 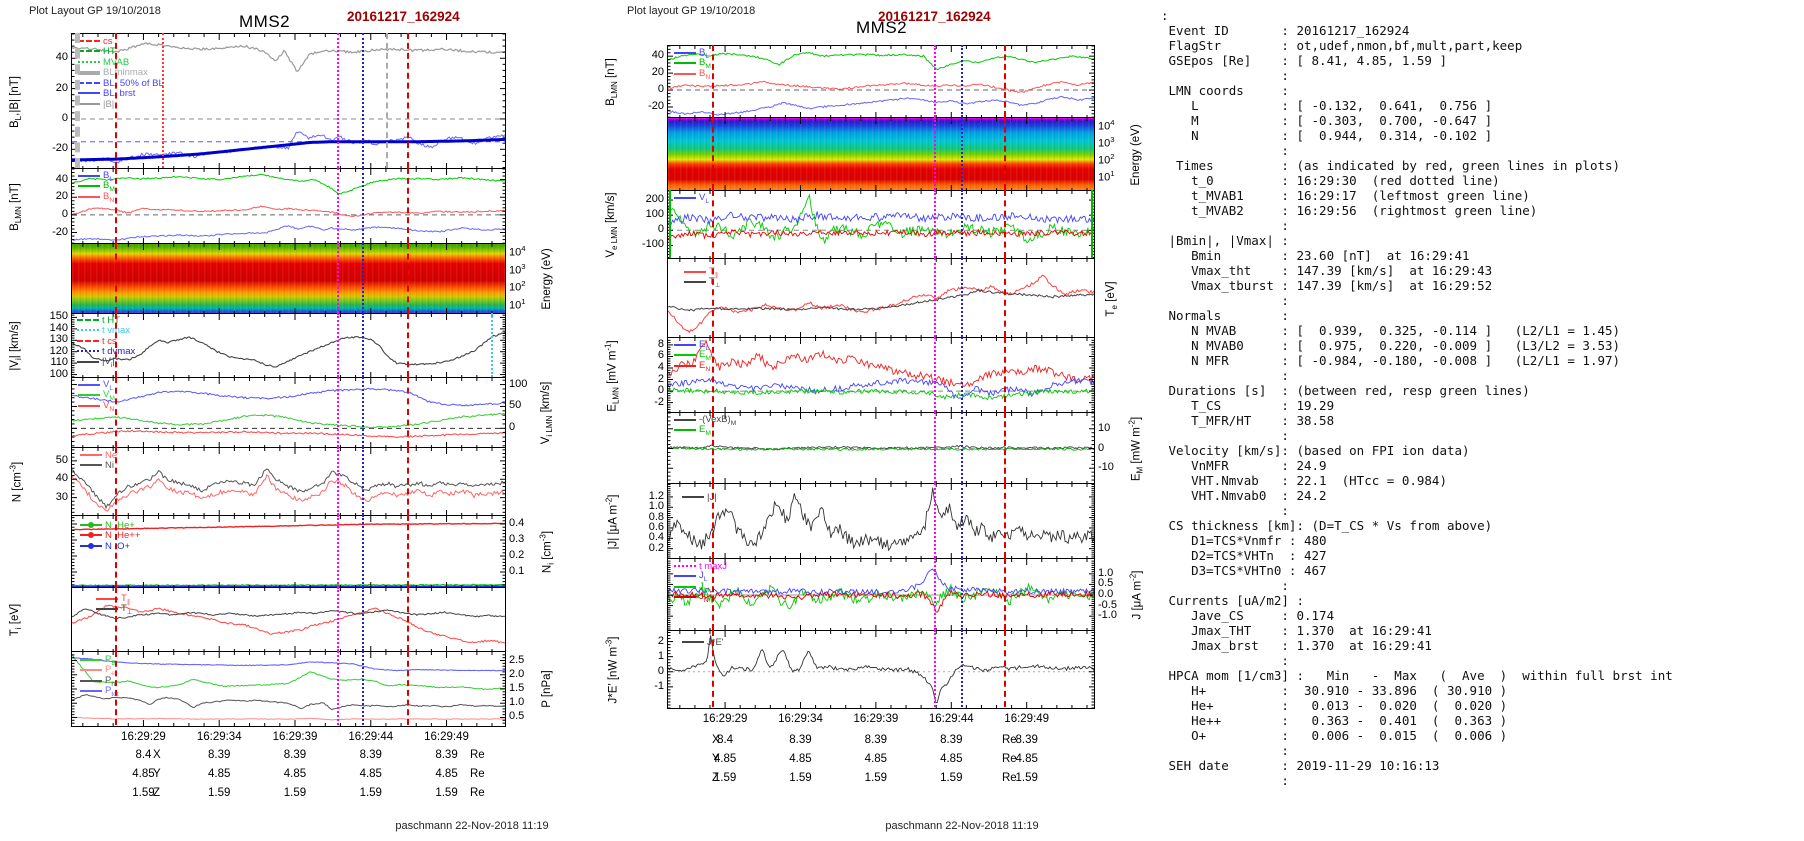 I want to click on y-tick-label-right: 102, so click(x=1106, y=159).